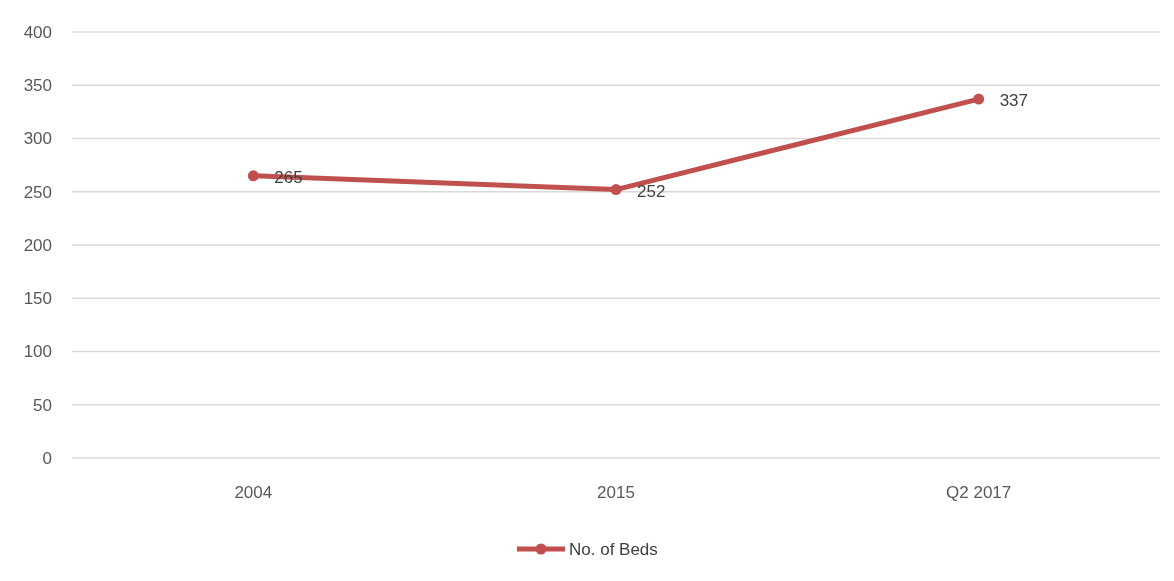 This screenshot has height=581, width=1174. Describe the element at coordinates (613, 549) in the screenshot. I see `legend-label: No. of Beds` at that location.